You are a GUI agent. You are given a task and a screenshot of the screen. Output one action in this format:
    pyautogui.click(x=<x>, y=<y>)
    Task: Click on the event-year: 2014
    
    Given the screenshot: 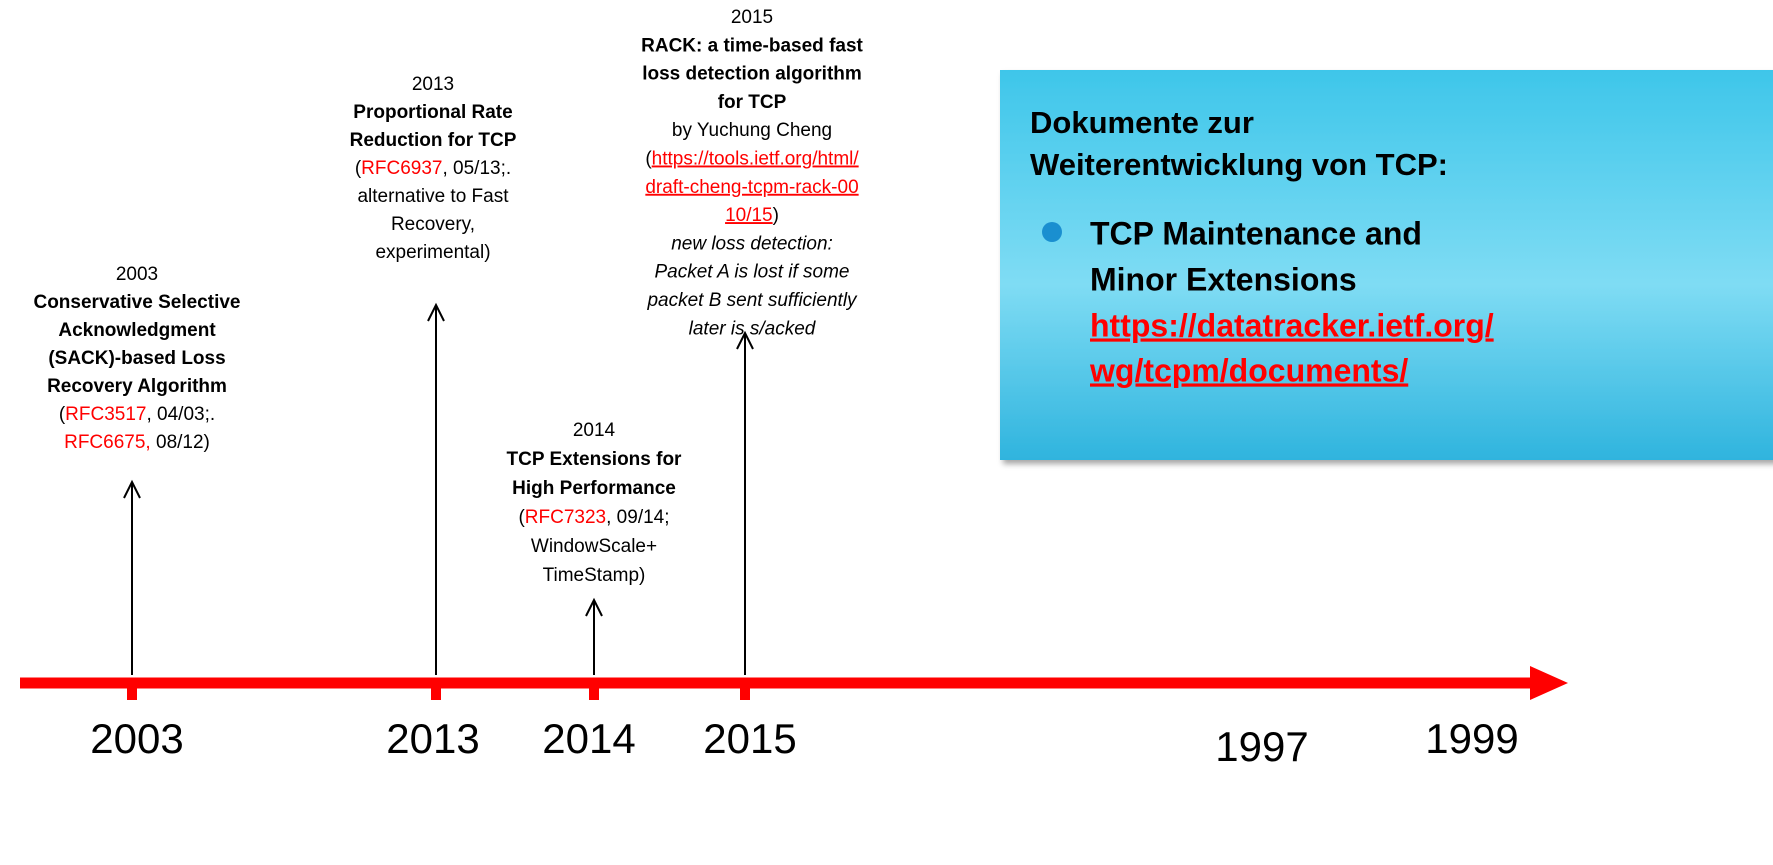 What is the action you would take?
    pyautogui.click(x=594, y=430)
    